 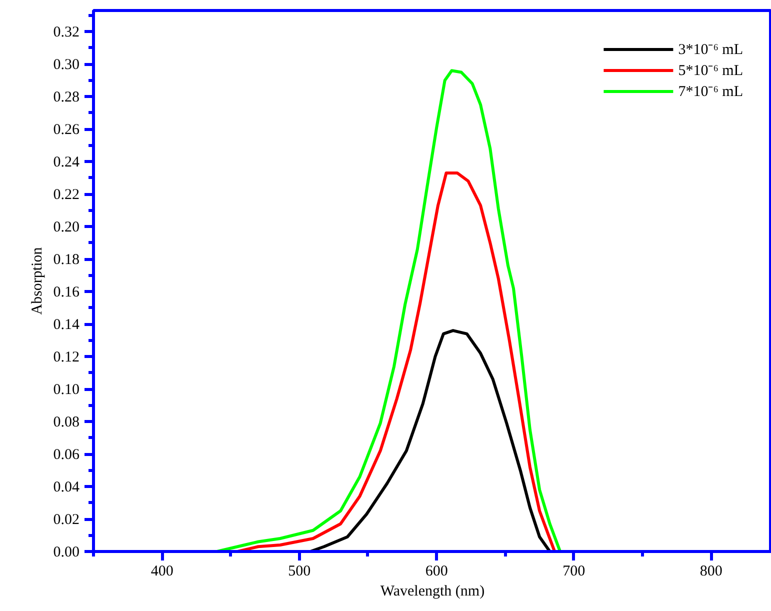 I want to click on y-tick-label: 0.10, so click(x=66, y=390).